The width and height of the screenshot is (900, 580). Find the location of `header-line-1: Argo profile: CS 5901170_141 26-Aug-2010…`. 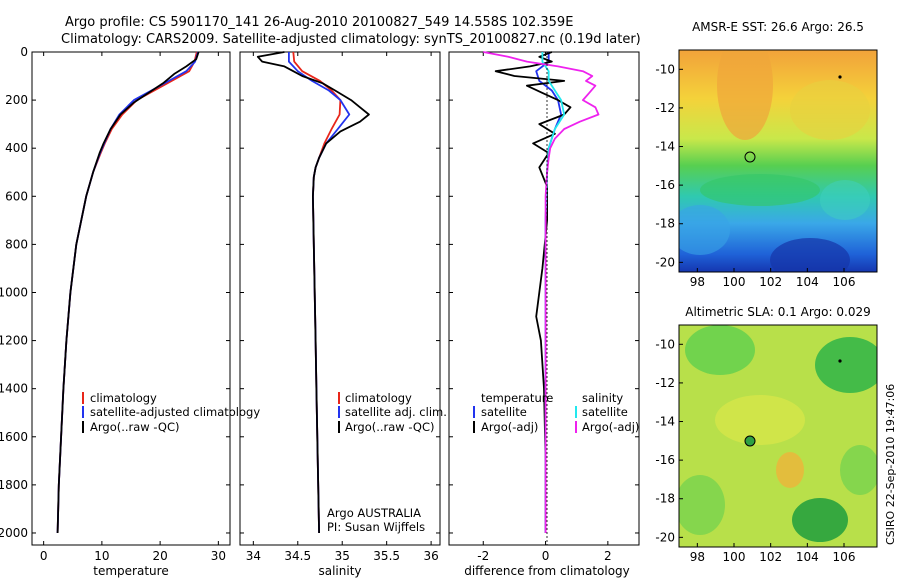

header-line-1: Argo profile: CS 5901170_141 26-Aug-2010… is located at coordinates (319, 22).